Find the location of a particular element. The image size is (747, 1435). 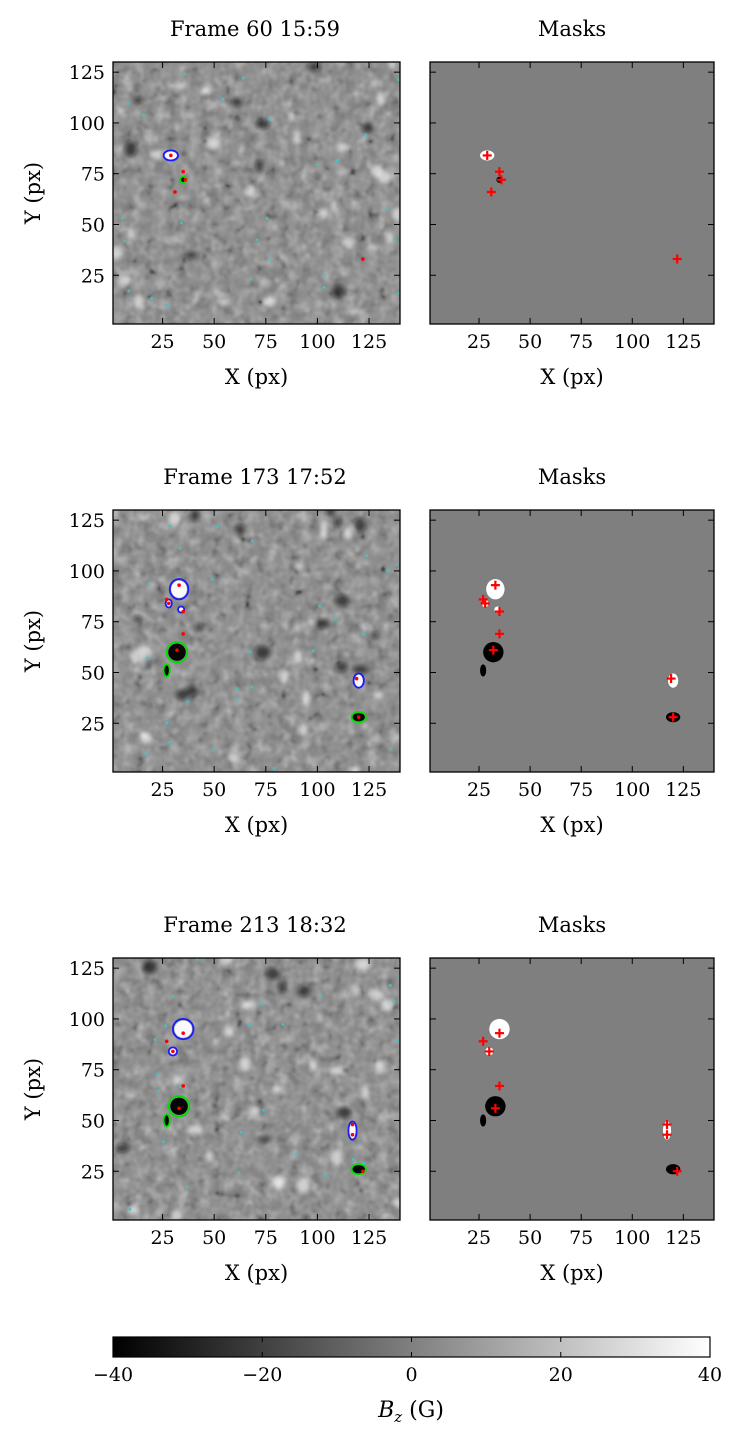

positive-feature-core is located at coordinates (359, 680).